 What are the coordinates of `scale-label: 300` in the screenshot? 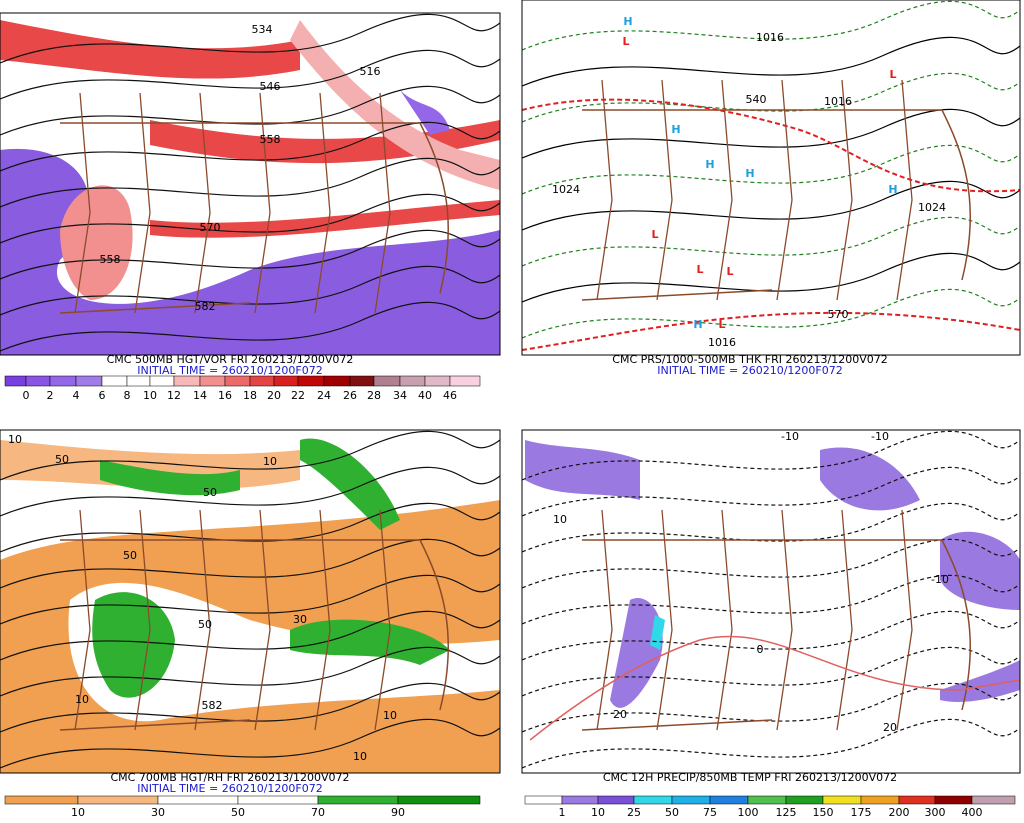 It's located at (935, 812).